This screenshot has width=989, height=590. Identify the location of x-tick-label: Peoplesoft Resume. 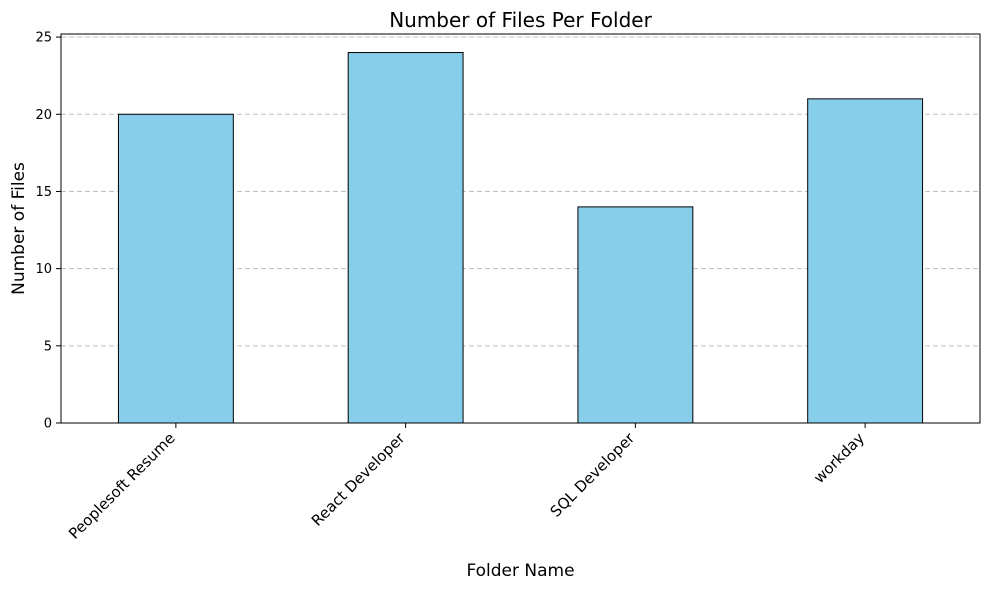
(122, 486).